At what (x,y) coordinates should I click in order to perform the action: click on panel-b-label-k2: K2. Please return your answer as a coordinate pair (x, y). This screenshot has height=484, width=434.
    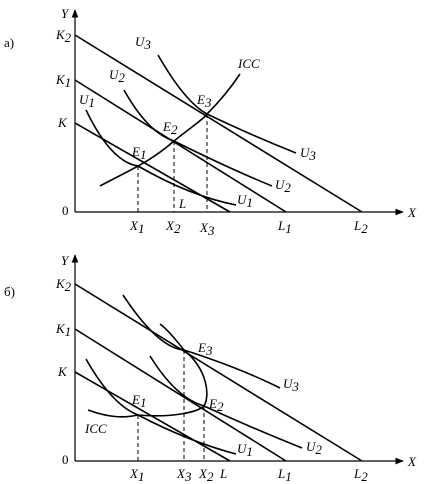
    Looking at the image, I should click on (63, 285).